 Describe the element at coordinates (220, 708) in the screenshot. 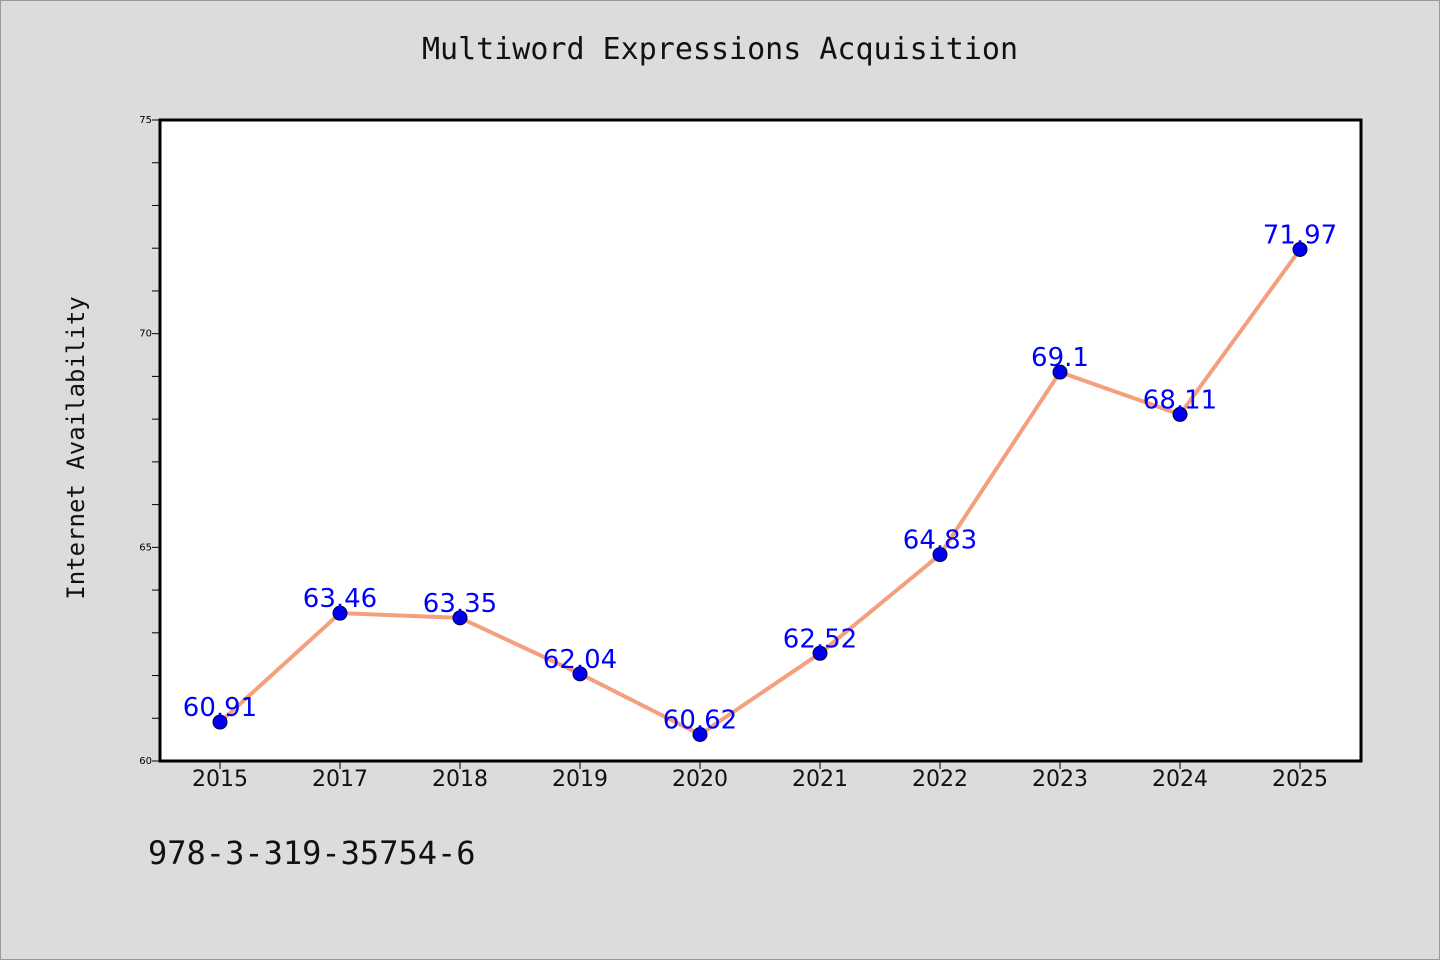

I see `data-label: 60.91` at that location.